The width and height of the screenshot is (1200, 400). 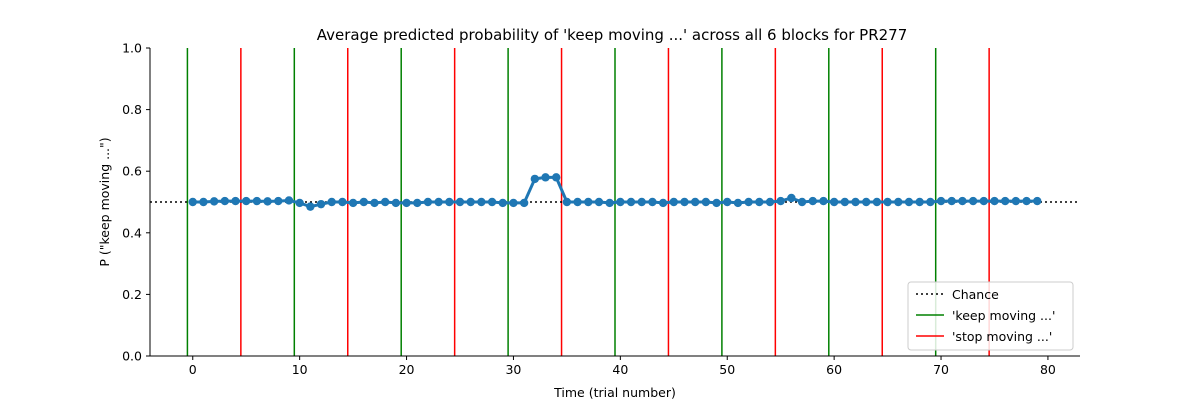 I want to click on y-tick-label: 0.2, so click(x=132, y=294).